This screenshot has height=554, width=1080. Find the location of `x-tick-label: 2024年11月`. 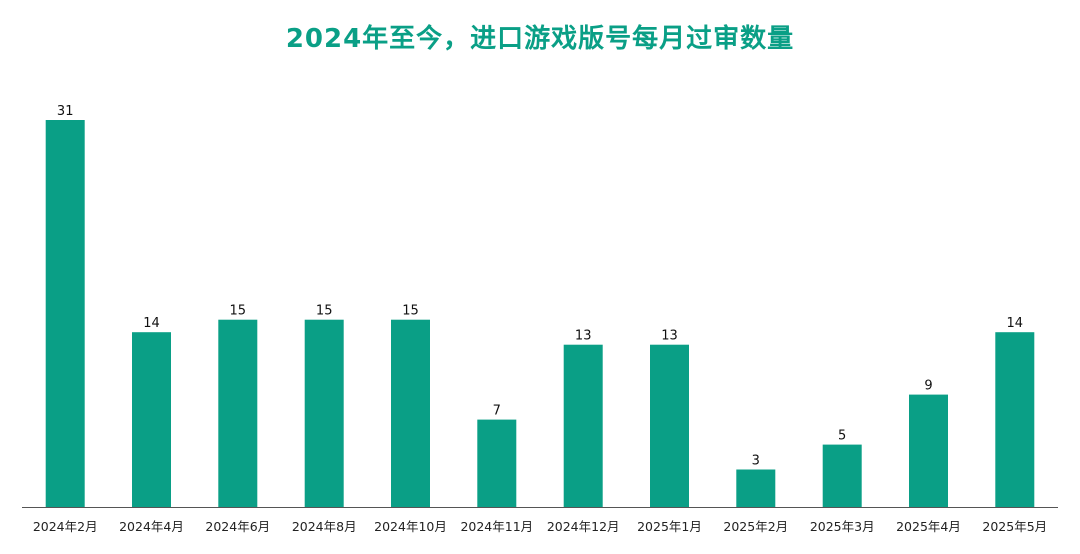

x-tick-label: 2024年11月 is located at coordinates (496, 526).